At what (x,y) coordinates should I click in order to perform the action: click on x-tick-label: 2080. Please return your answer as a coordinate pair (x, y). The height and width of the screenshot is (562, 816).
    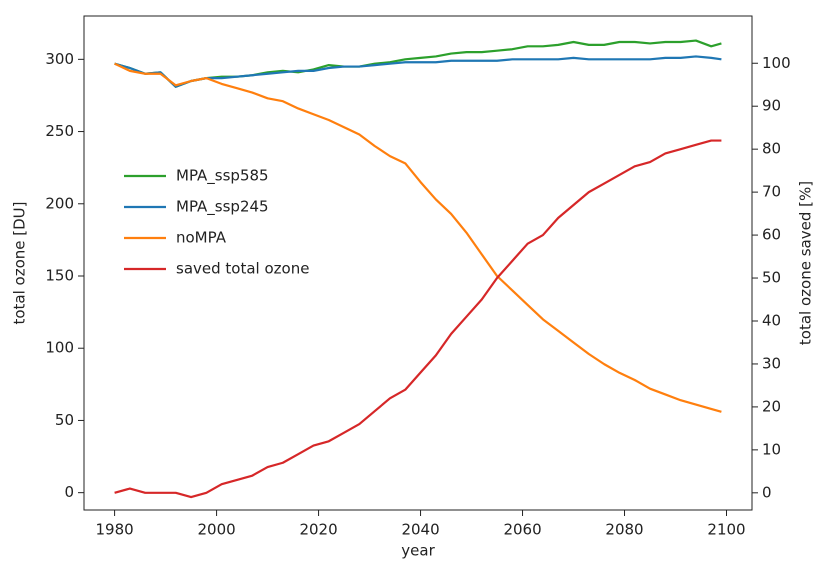
    Looking at the image, I should click on (624, 530).